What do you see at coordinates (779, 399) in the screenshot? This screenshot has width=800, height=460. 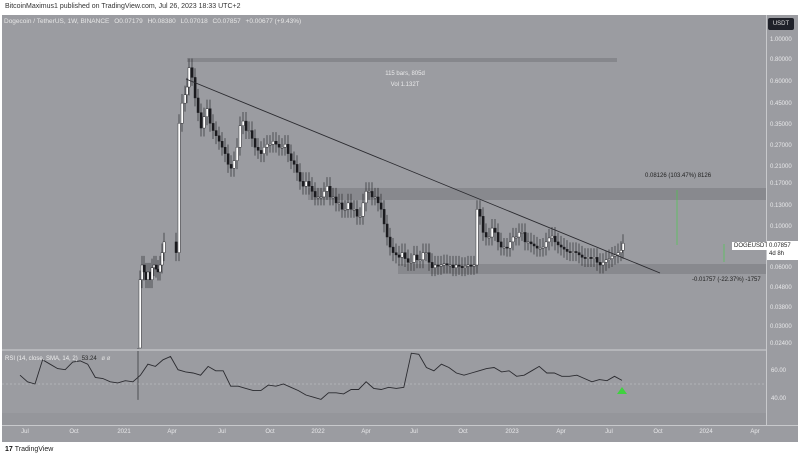 I see `rsi-tick: 40.00` at bounding box center [779, 399].